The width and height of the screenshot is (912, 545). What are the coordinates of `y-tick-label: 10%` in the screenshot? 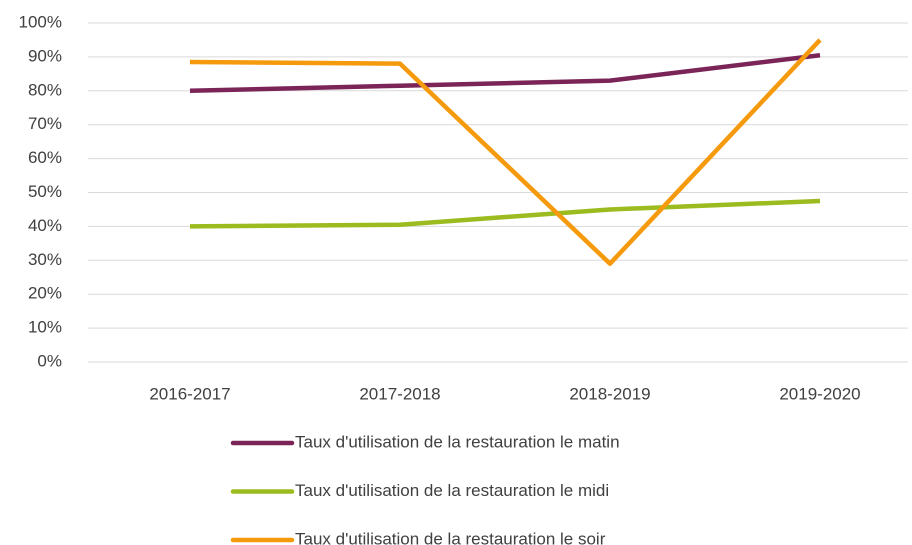 It's located at (45, 327).